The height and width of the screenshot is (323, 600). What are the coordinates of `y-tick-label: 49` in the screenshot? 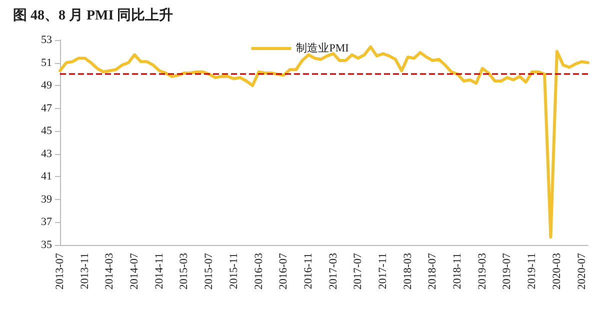 It's located at (46, 86).